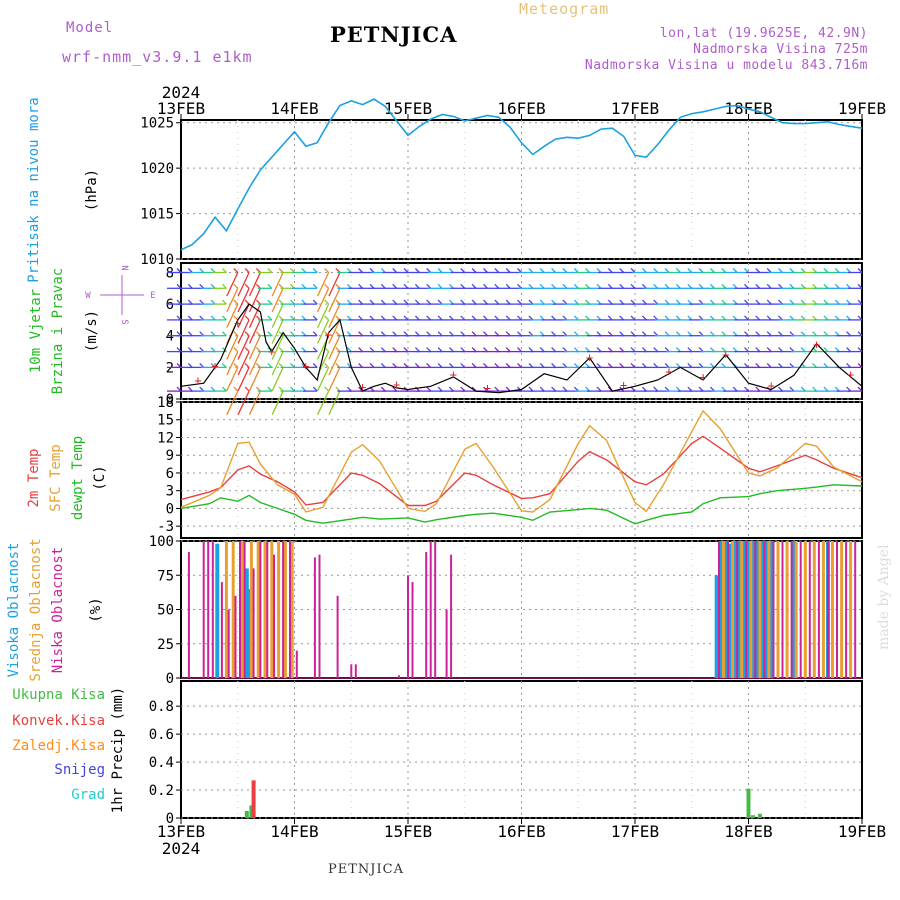 The width and height of the screenshot is (900, 900). I want to click on wind-ytick-label: 0, so click(170, 400).